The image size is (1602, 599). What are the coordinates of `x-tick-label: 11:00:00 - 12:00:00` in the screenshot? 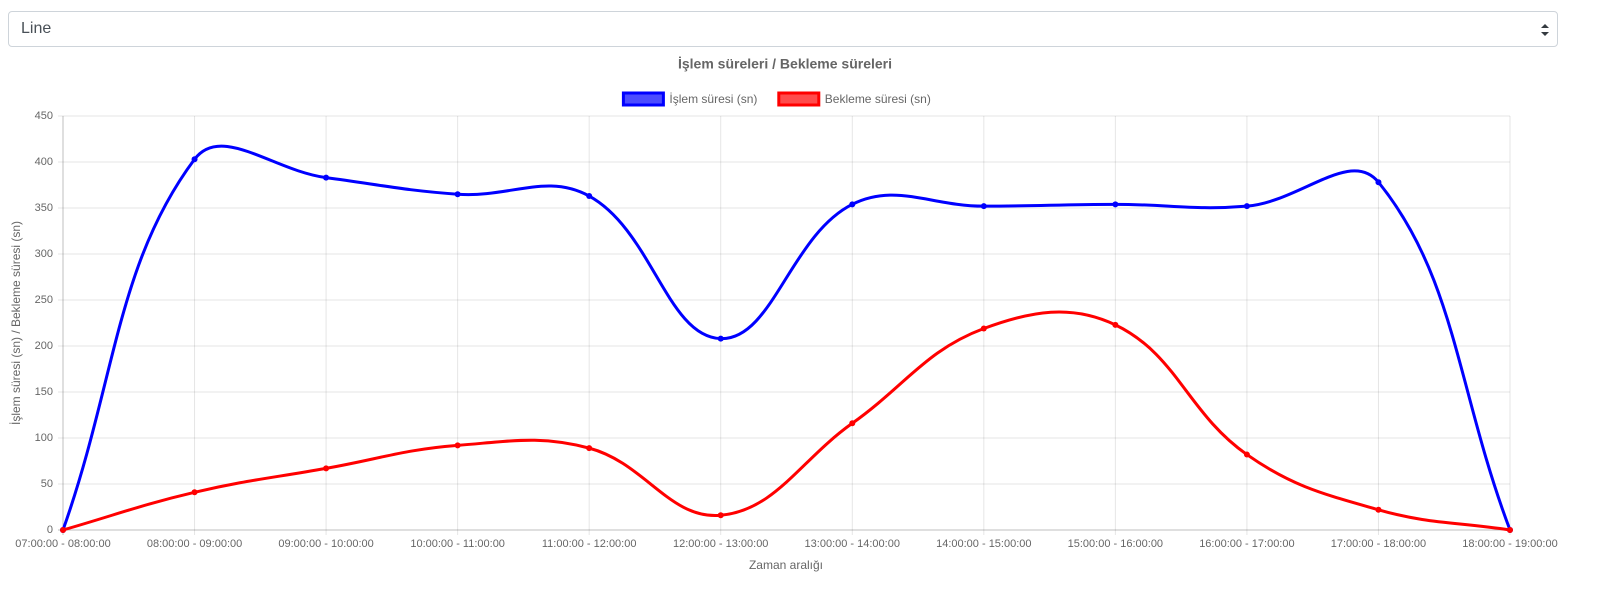 It's located at (589, 544).